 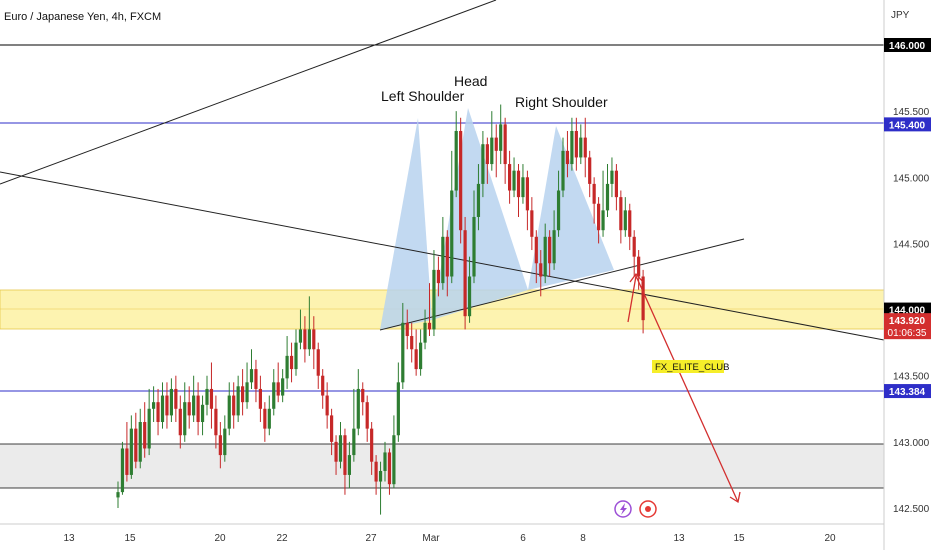 I want to click on y-tick-label: 144.500, so click(x=911, y=244).